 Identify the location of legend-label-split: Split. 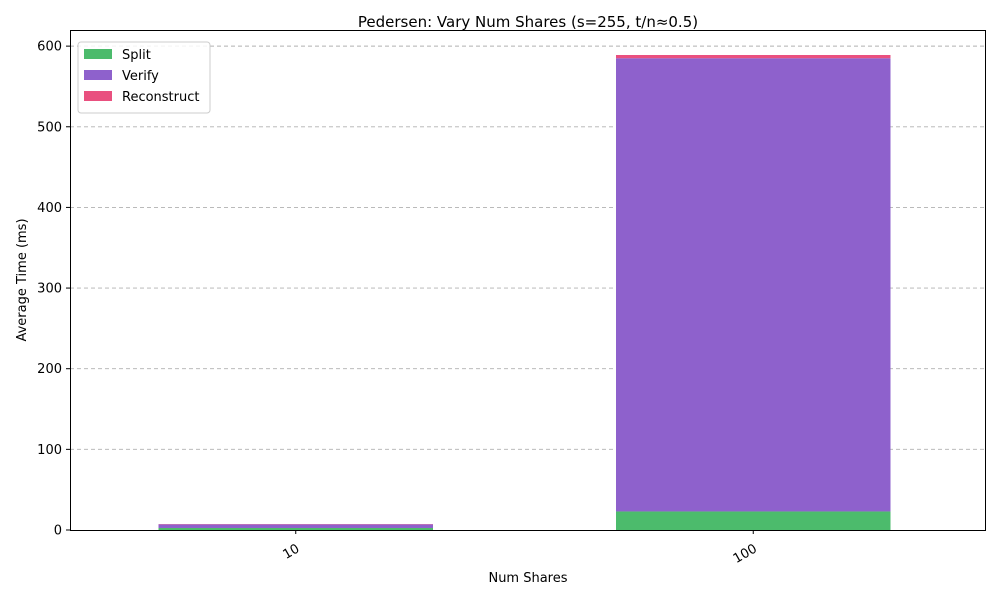
(136, 55).